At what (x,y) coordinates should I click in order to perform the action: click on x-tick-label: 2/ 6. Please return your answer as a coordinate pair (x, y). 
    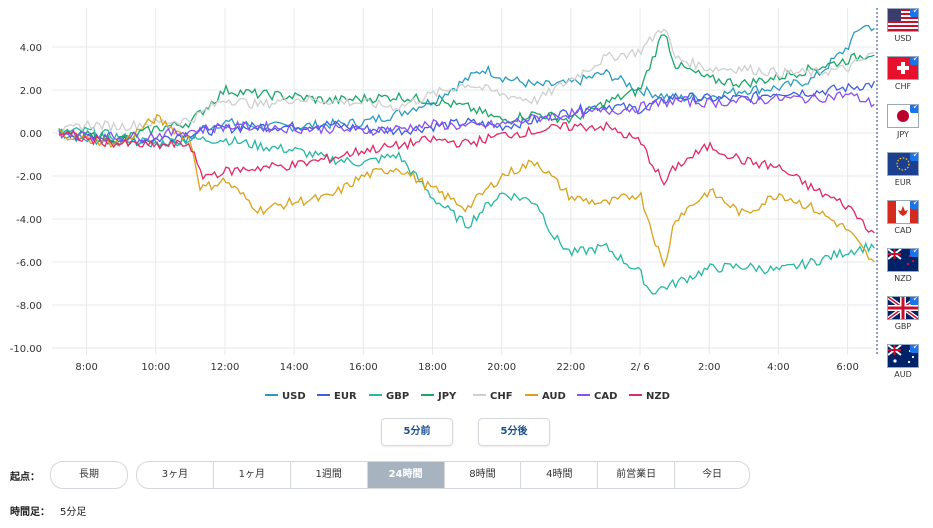
    Looking at the image, I should click on (639, 367).